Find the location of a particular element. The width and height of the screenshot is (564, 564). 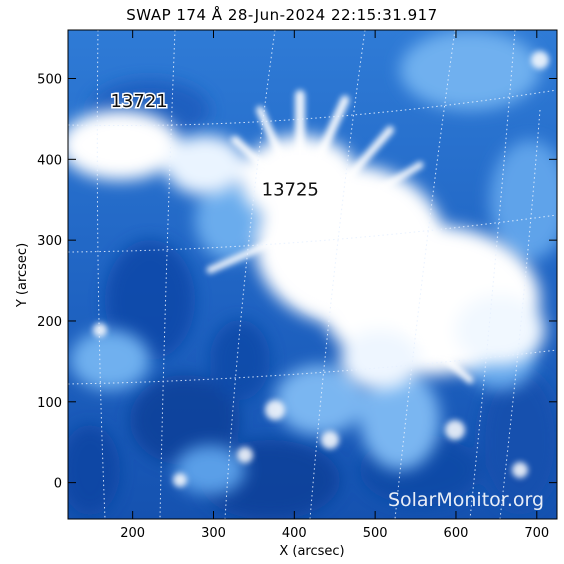

active-region-labels: 13721 13725 is located at coordinates (214, 145).